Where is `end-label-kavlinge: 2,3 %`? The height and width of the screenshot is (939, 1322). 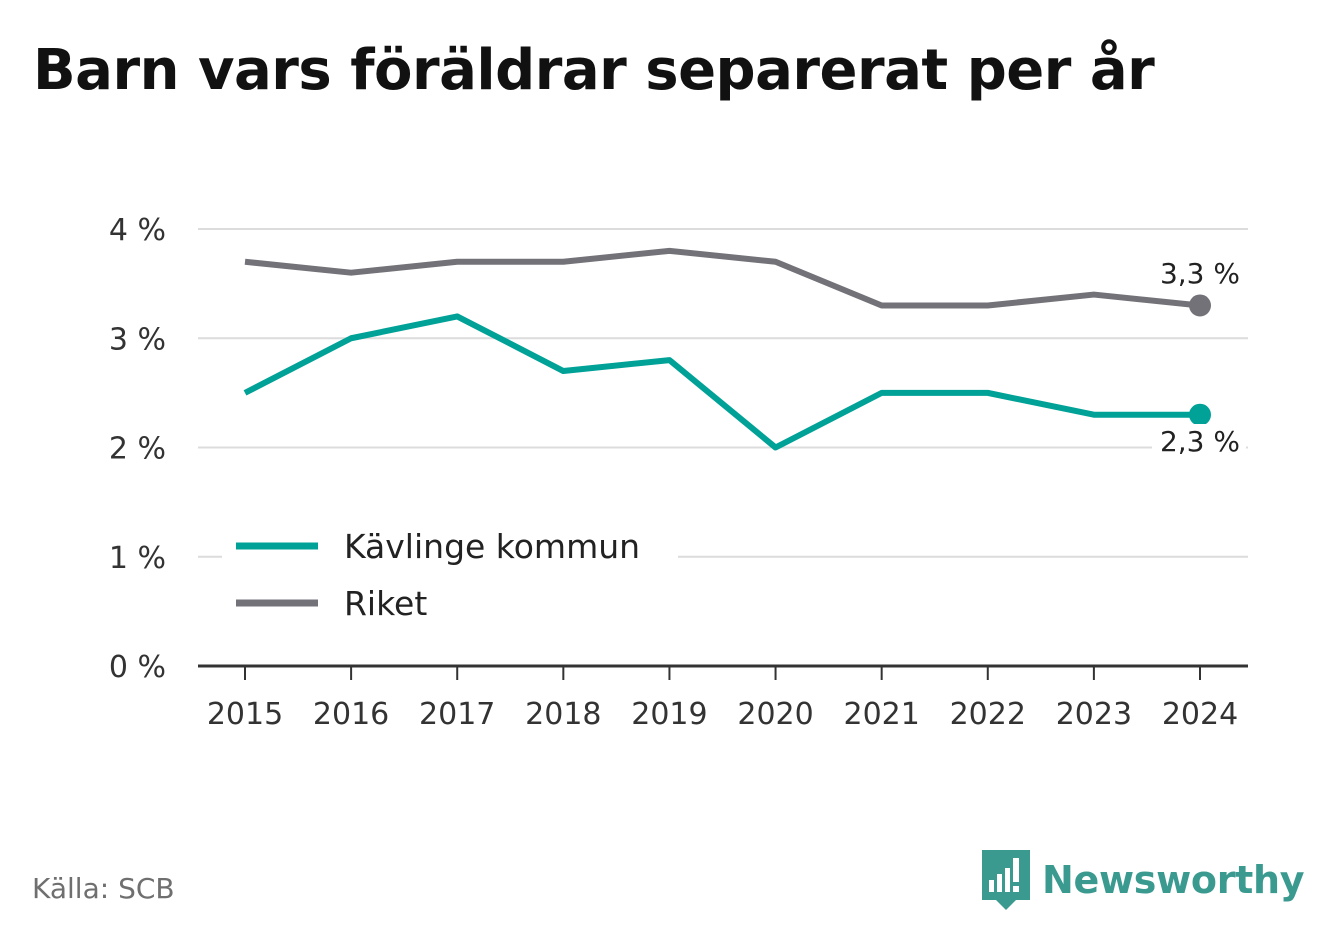 end-label-kavlinge: 2,3 % is located at coordinates (1200, 441).